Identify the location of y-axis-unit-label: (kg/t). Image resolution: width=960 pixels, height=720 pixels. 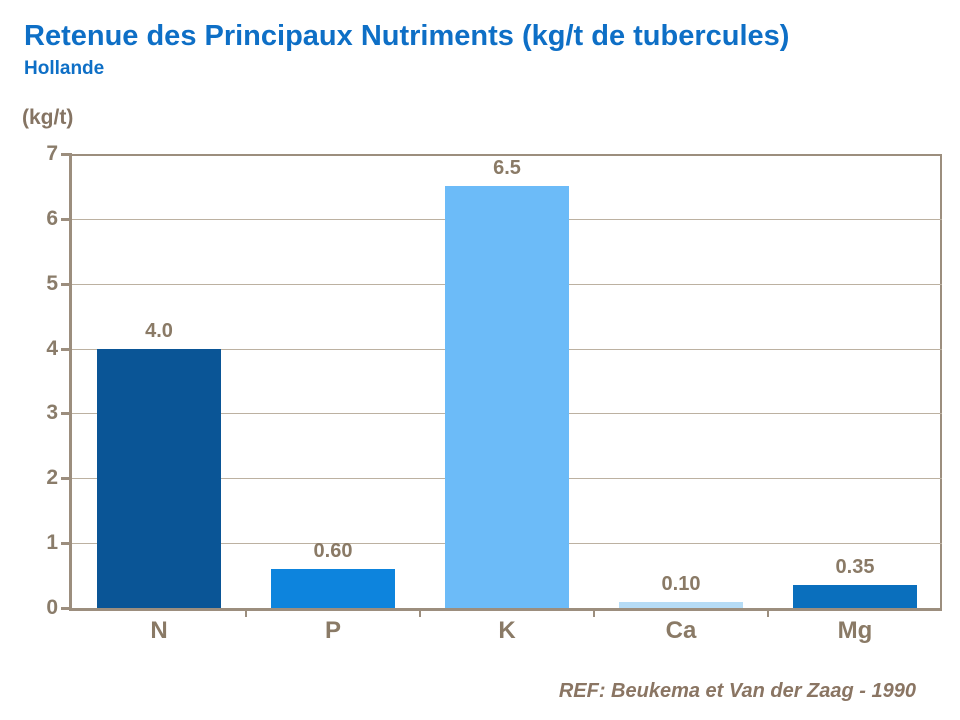
(48, 117).